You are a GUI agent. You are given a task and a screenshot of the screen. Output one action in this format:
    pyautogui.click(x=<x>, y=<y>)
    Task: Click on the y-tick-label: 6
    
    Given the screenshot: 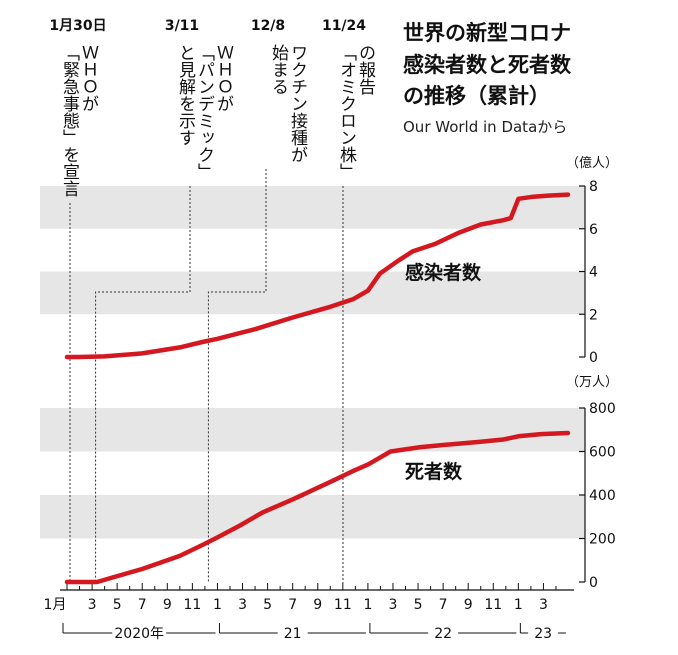 What is the action you would take?
    pyautogui.click(x=593, y=230)
    